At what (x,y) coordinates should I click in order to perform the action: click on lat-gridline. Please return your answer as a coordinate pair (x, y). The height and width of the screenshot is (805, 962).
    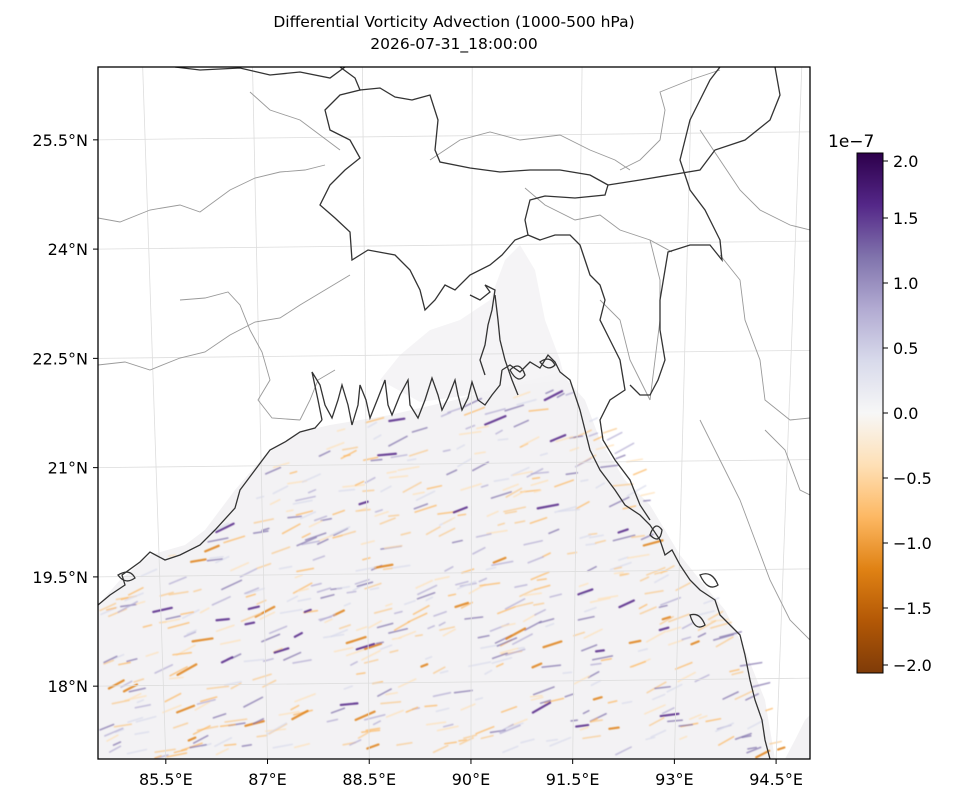
    Looking at the image, I should click on (454, 136).